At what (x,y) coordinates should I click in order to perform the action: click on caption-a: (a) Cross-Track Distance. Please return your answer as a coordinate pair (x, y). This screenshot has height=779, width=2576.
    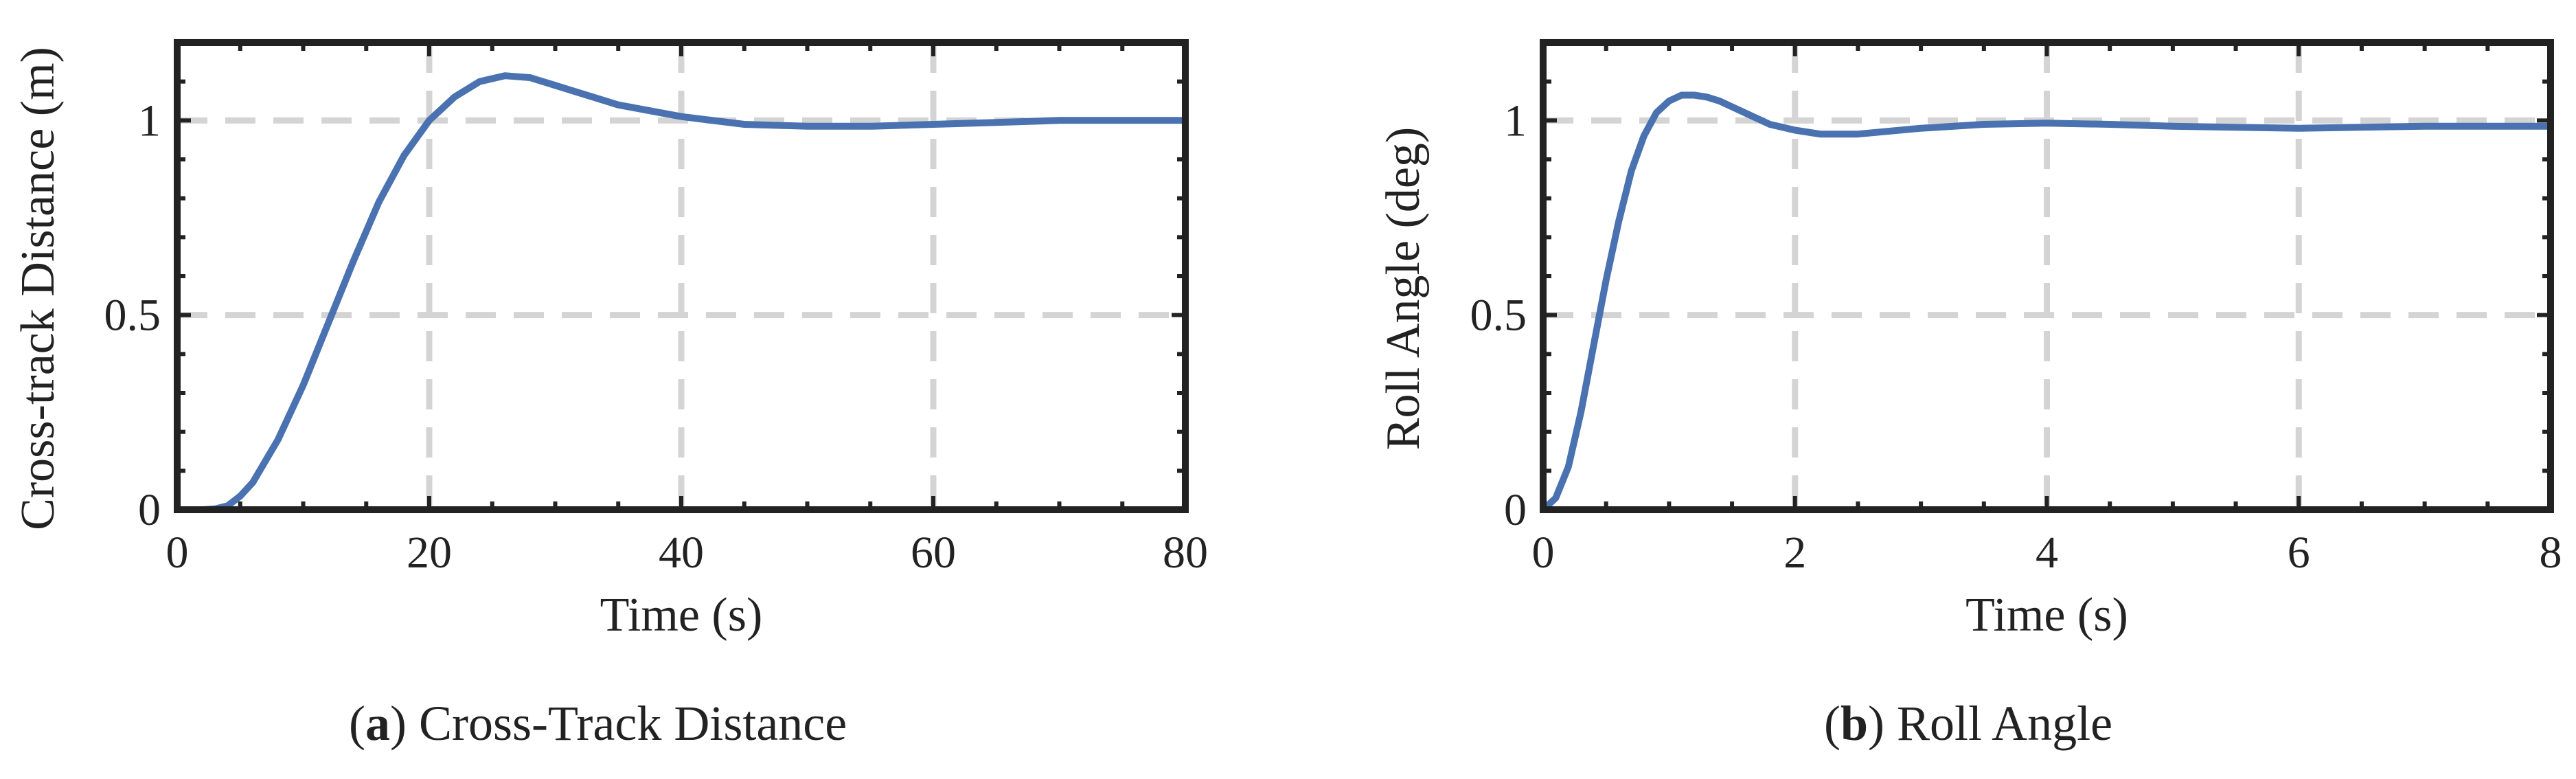
    Looking at the image, I should click on (598, 723).